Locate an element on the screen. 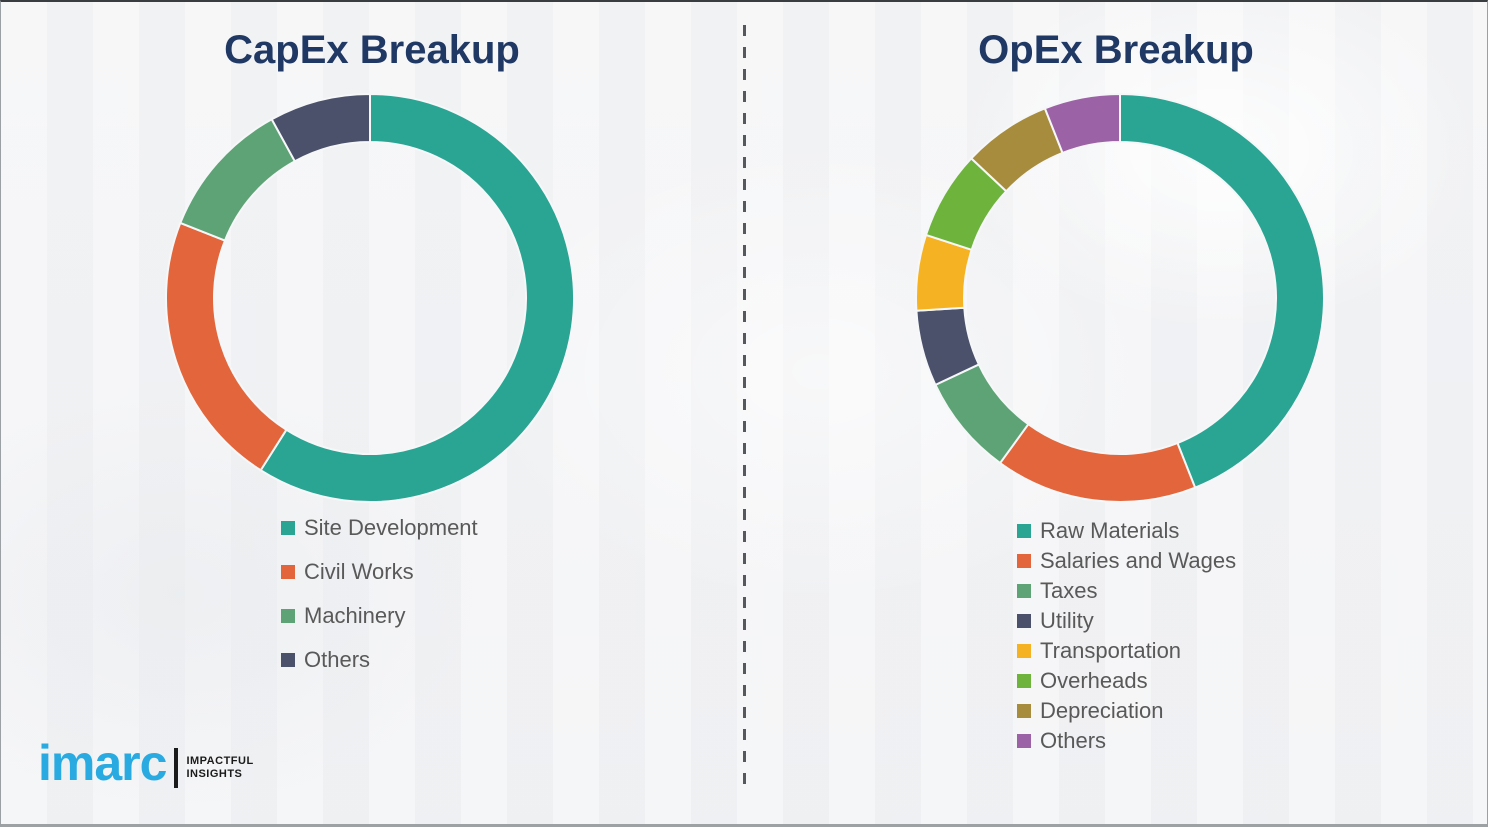 The width and height of the screenshot is (1488, 836). legend-item-civil-works: Civil Works is located at coordinates (379, 572).